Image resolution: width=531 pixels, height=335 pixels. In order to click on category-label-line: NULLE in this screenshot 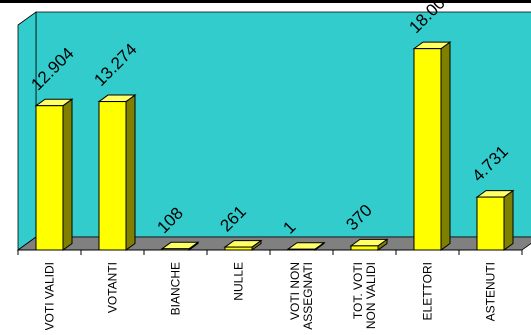, I will do `click(239, 281)`.